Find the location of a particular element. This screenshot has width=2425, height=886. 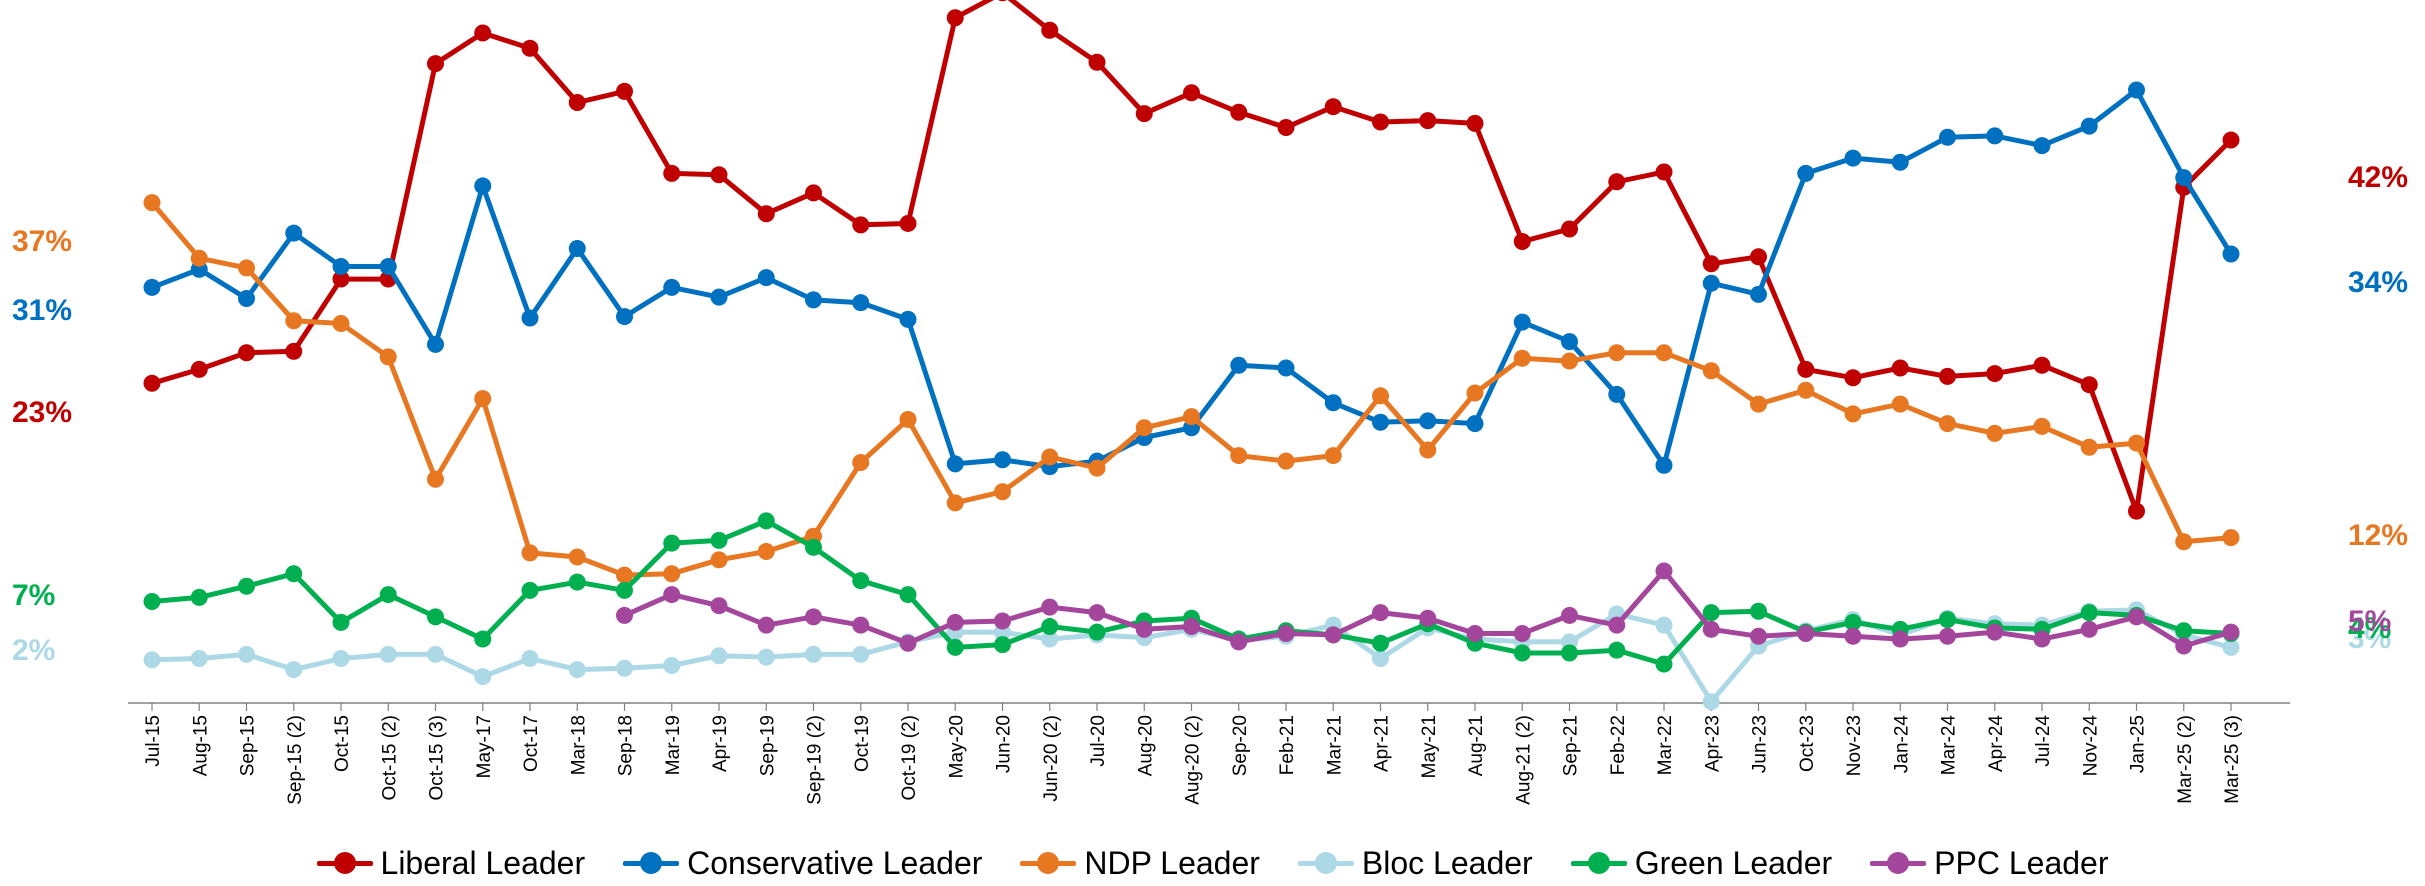

start-label-bloc-leader: 2% is located at coordinates (33, 650).